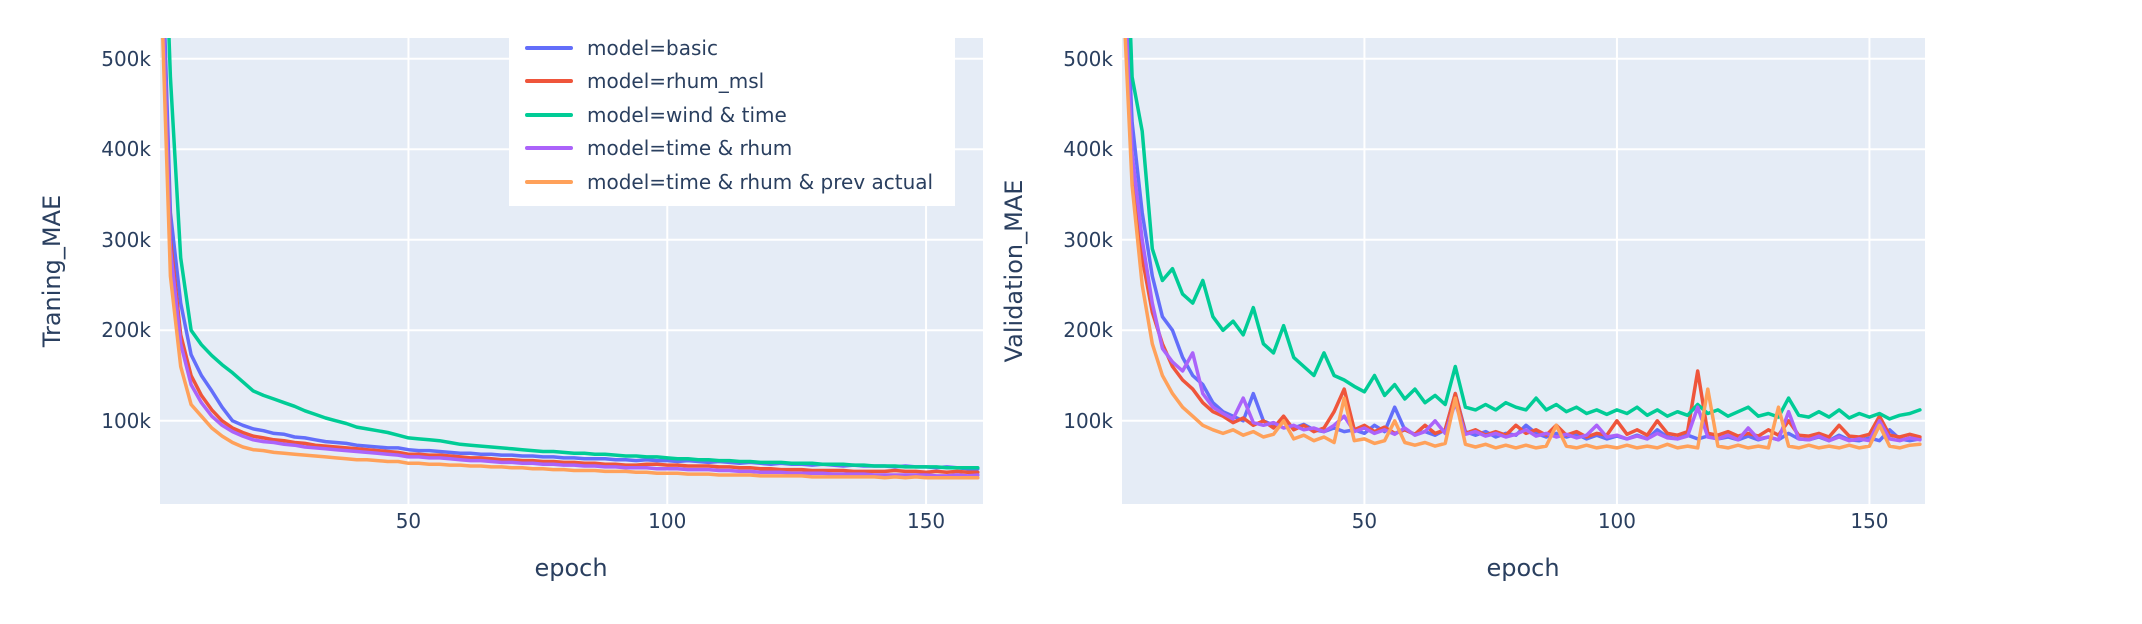  What do you see at coordinates (652, 47) in the screenshot?
I see `legend-item-label: model=basic` at bounding box center [652, 47].